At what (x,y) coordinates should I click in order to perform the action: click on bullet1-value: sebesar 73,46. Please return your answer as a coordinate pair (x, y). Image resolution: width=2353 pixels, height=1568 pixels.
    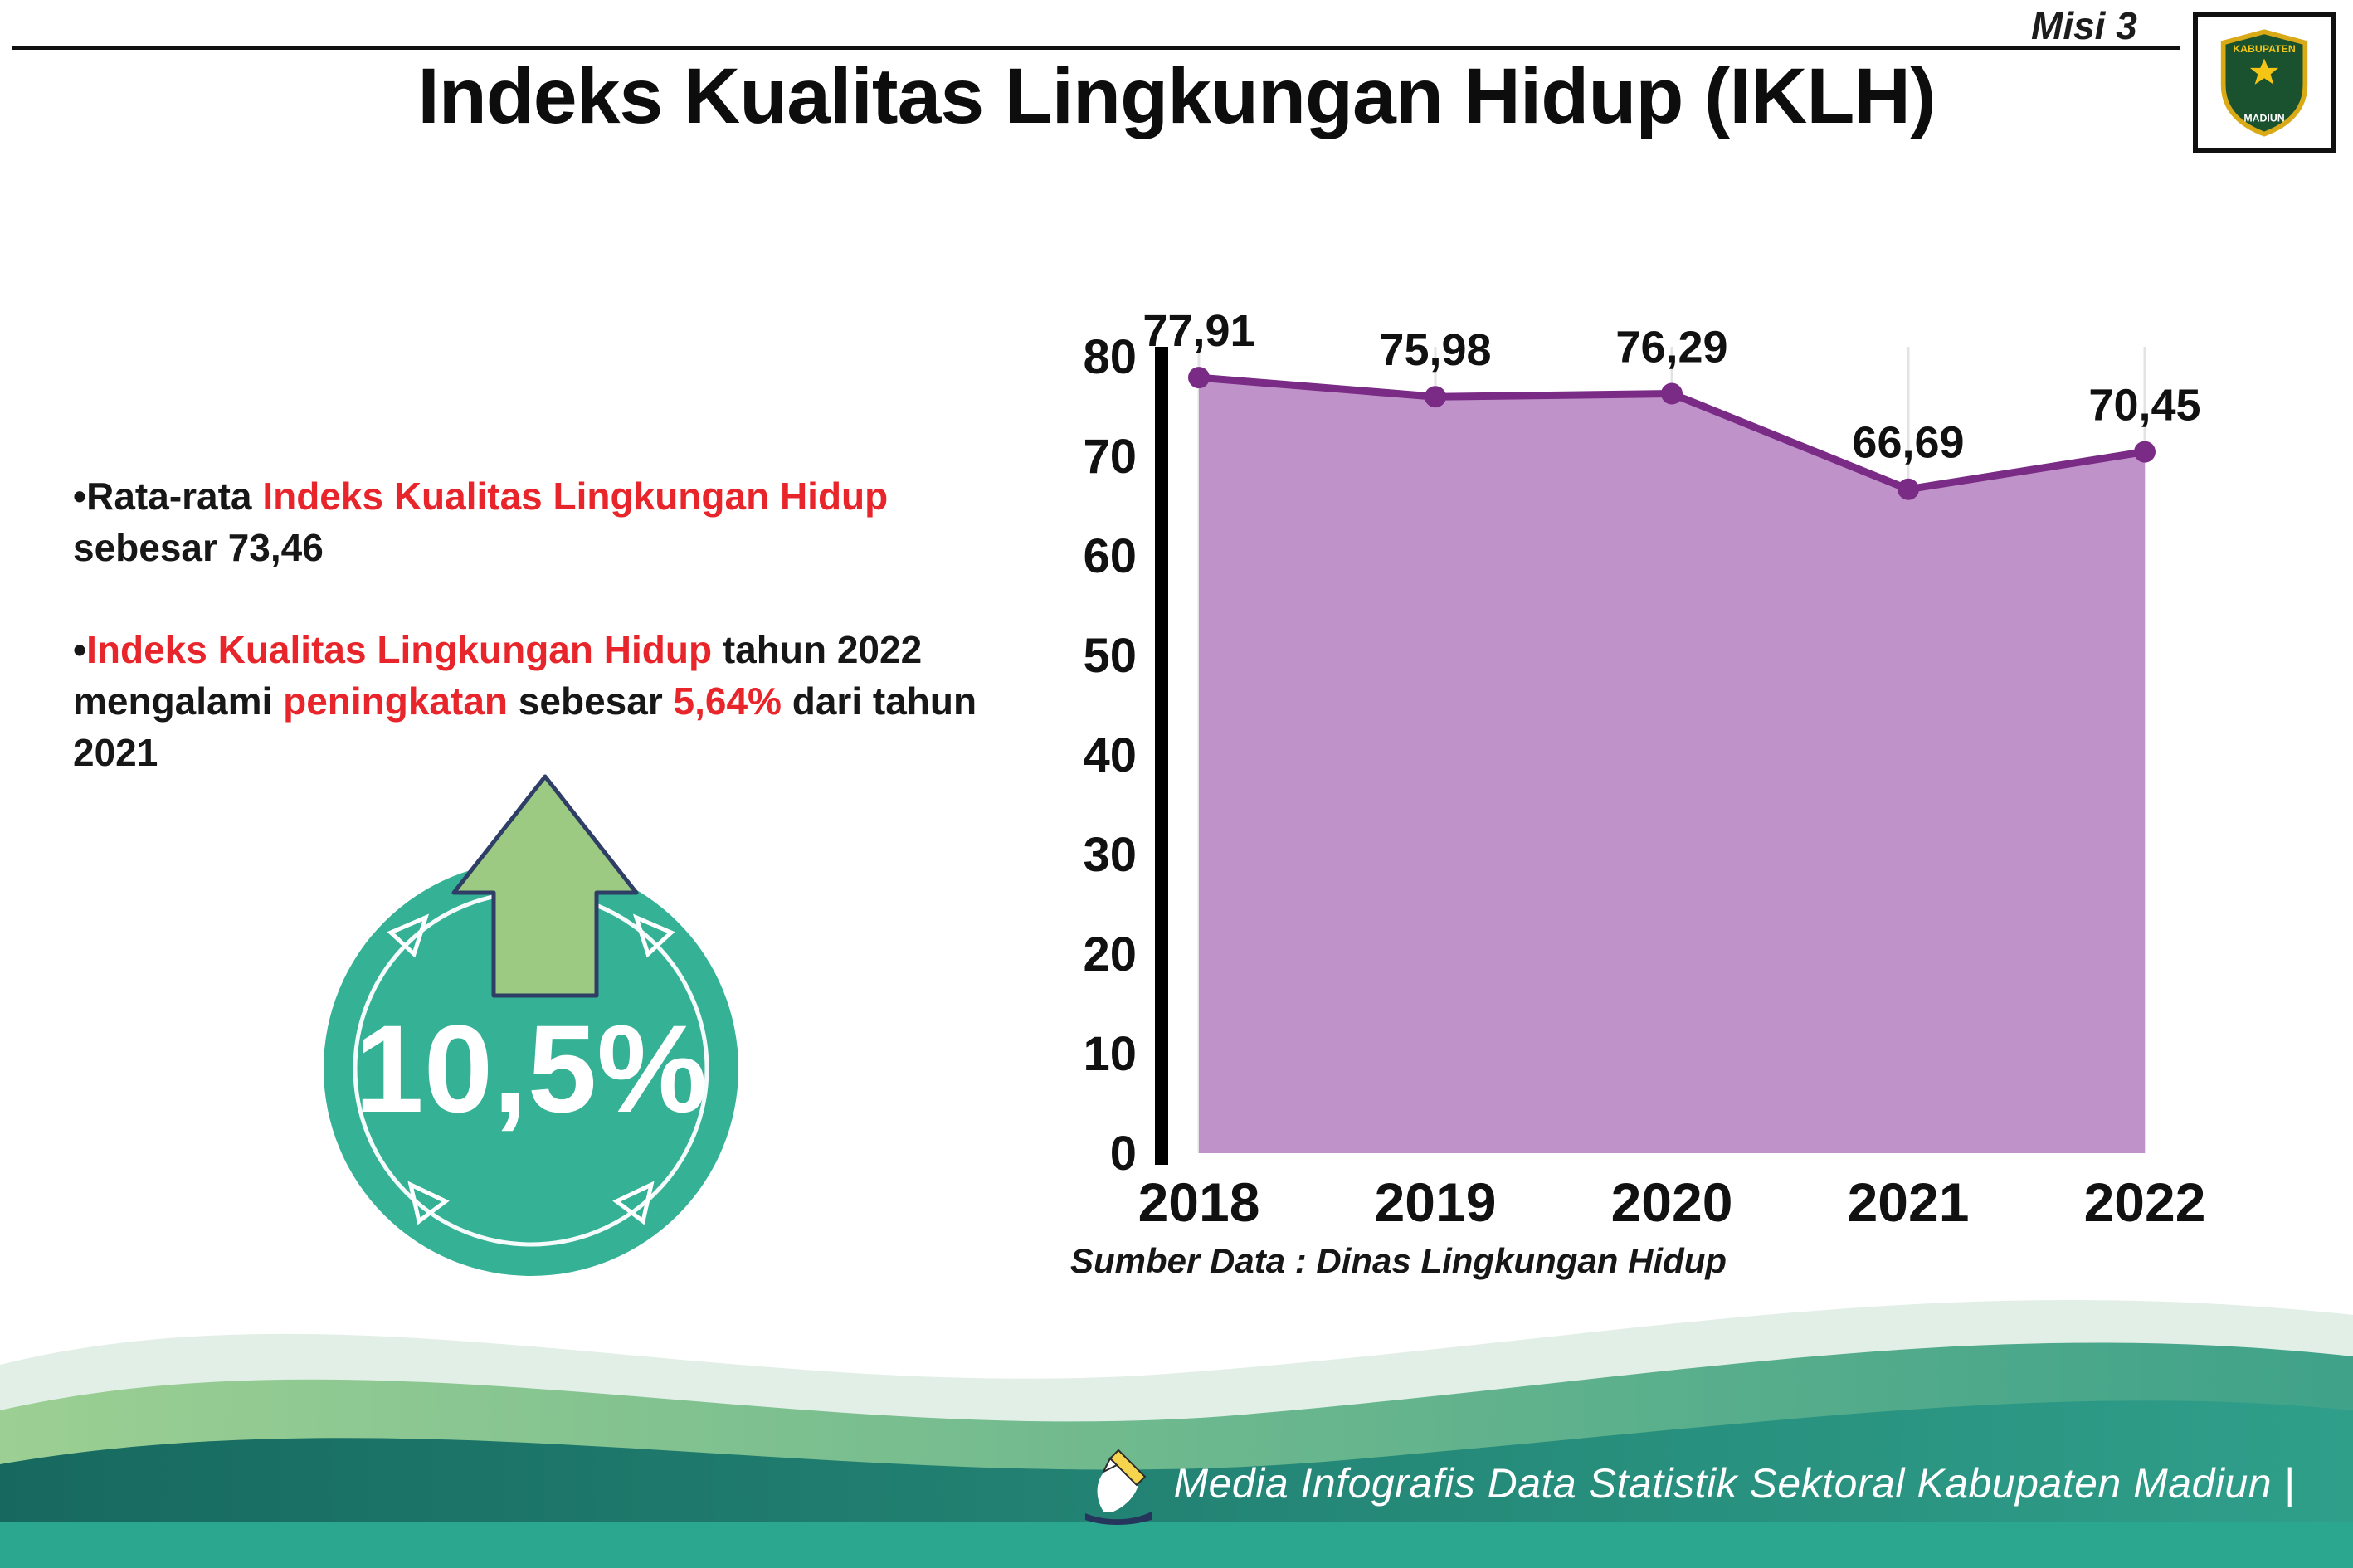
    Looking at the image, I should click on (198, 547).